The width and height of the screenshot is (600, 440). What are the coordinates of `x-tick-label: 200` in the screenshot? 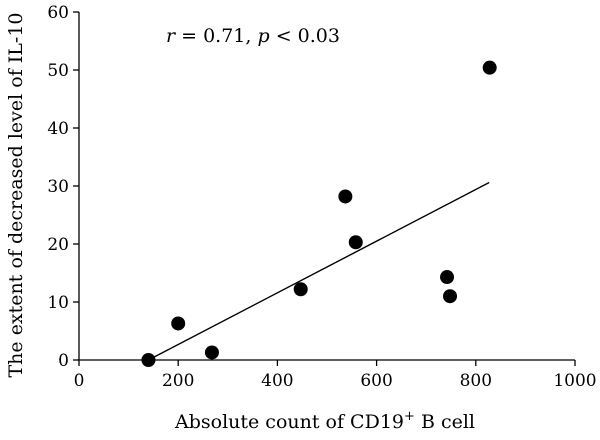 It's located at (178, 381).